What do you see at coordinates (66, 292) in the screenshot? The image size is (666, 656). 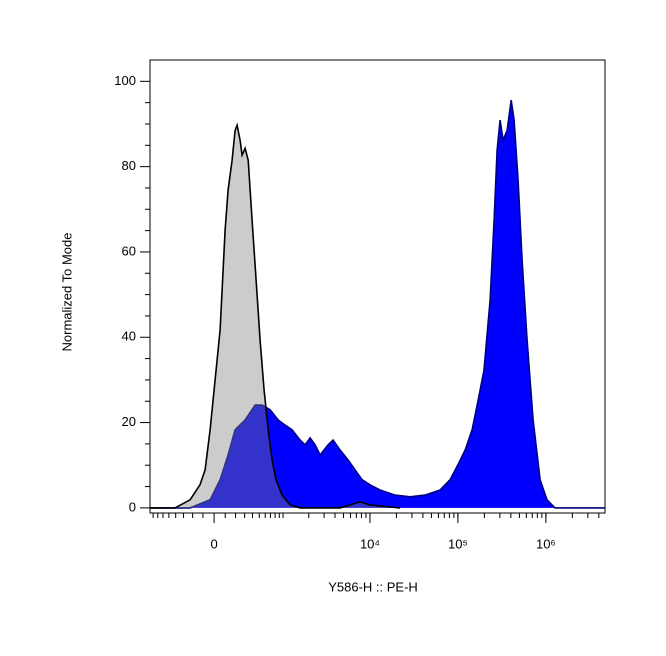 I see `y-axis-label: Normalized To Mode` at bounding box center [66, 292].